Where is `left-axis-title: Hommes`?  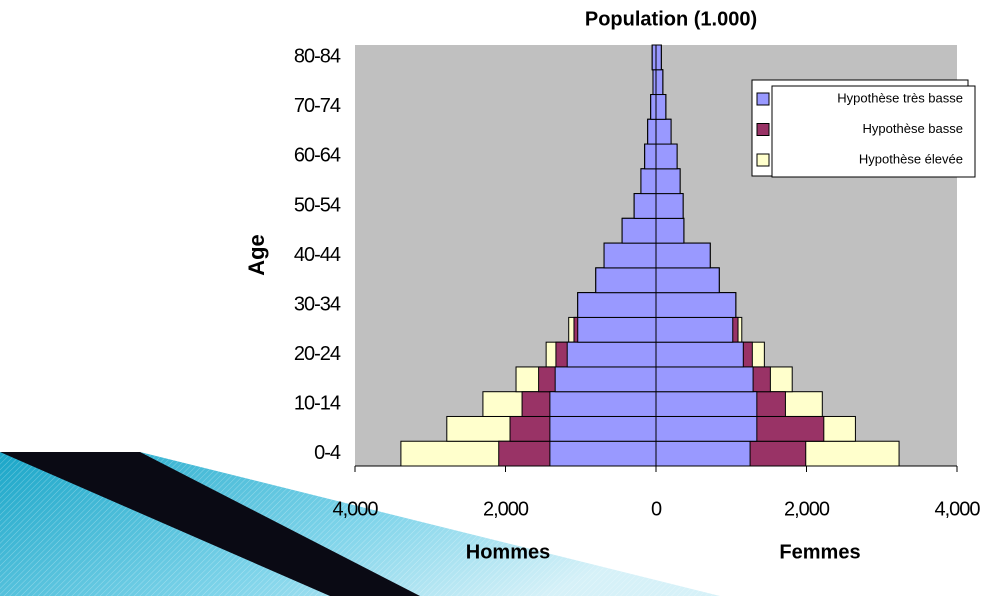
left-axis-title: Hommes is located at coordinates (508, 552).